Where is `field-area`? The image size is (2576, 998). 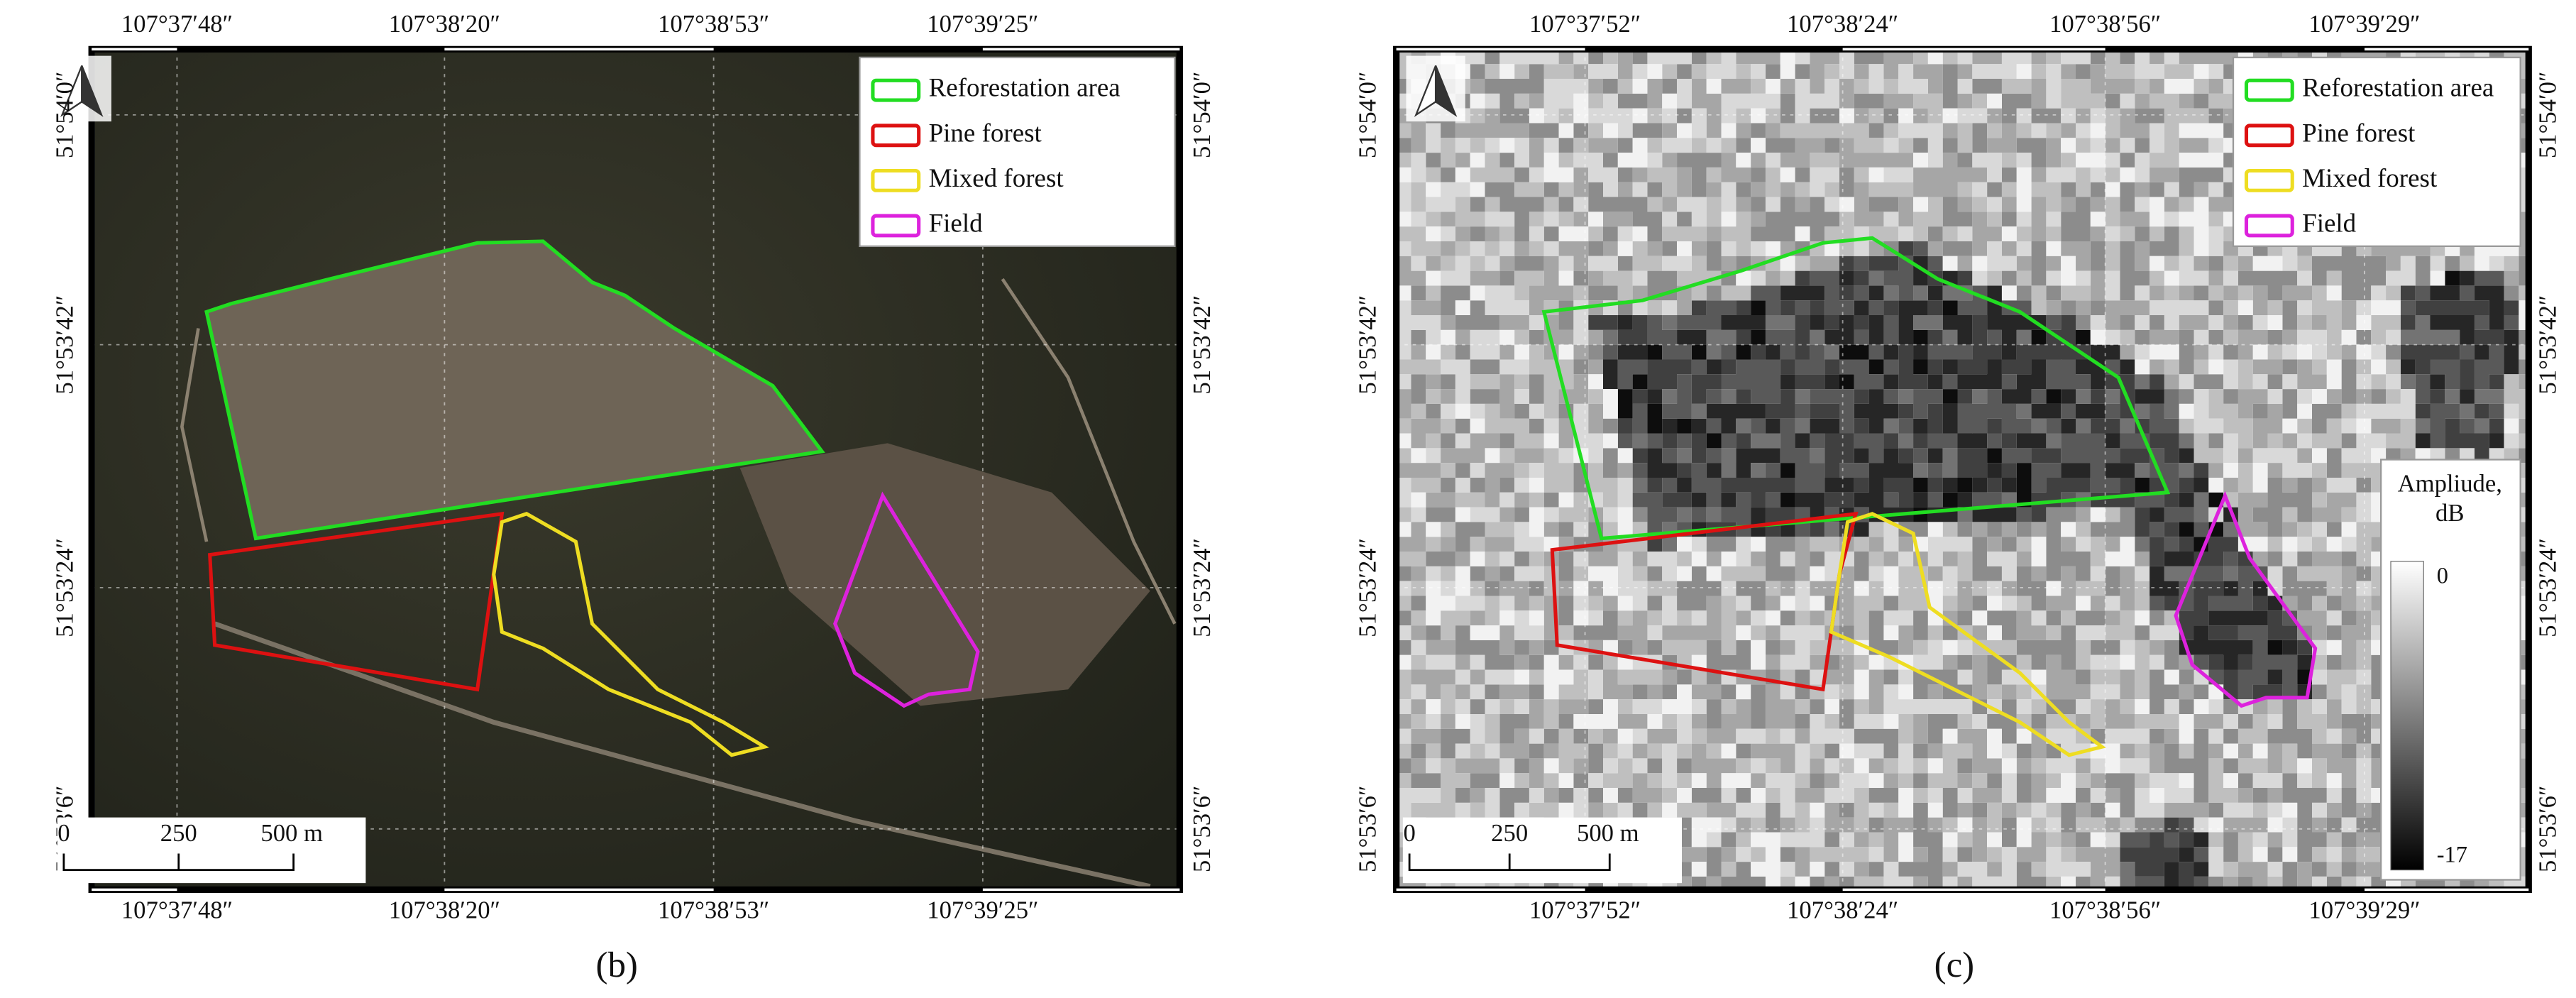 field-area is located at coordinates (944, 574).